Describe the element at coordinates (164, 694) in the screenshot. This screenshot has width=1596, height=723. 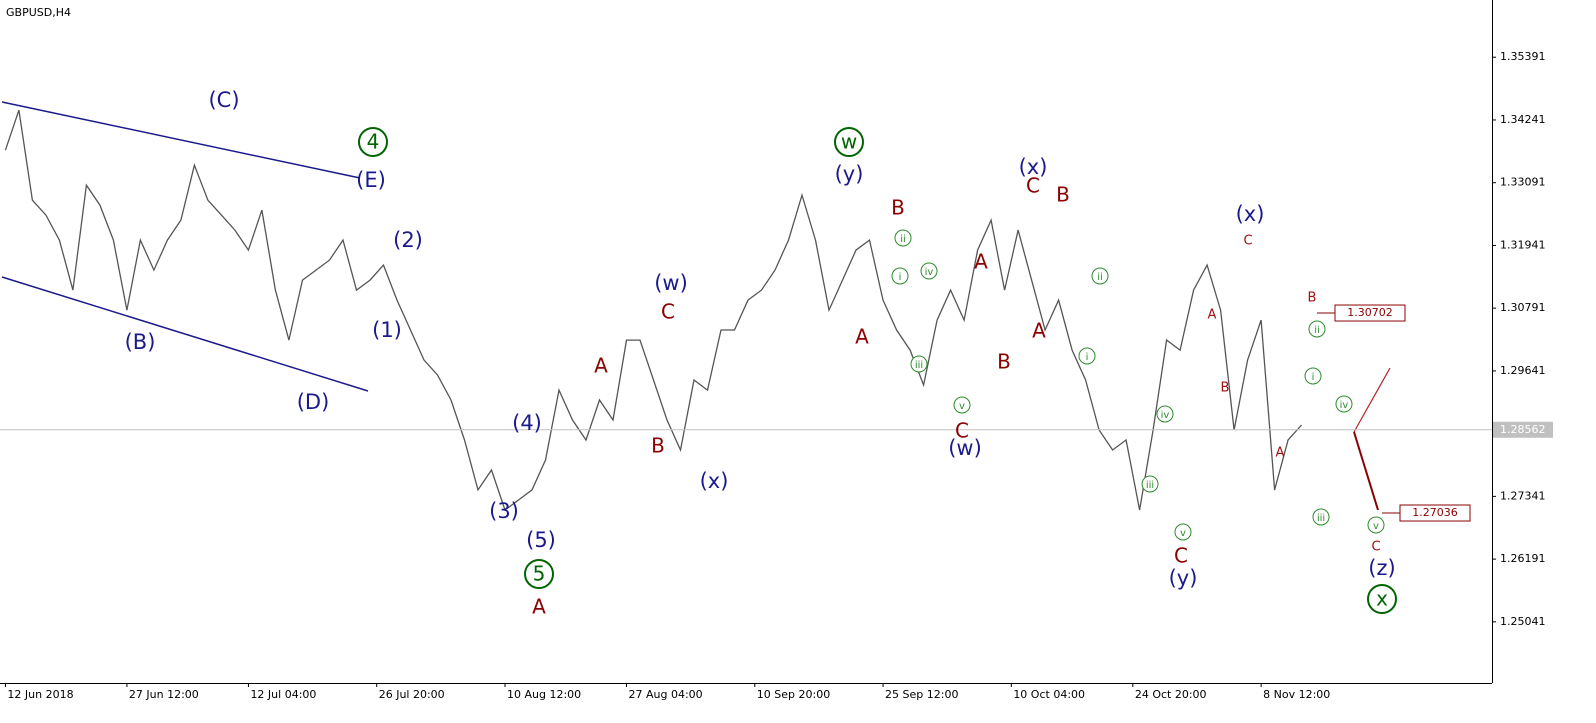
I see `x-tick-label: 27 Jun 12:00` at that location.